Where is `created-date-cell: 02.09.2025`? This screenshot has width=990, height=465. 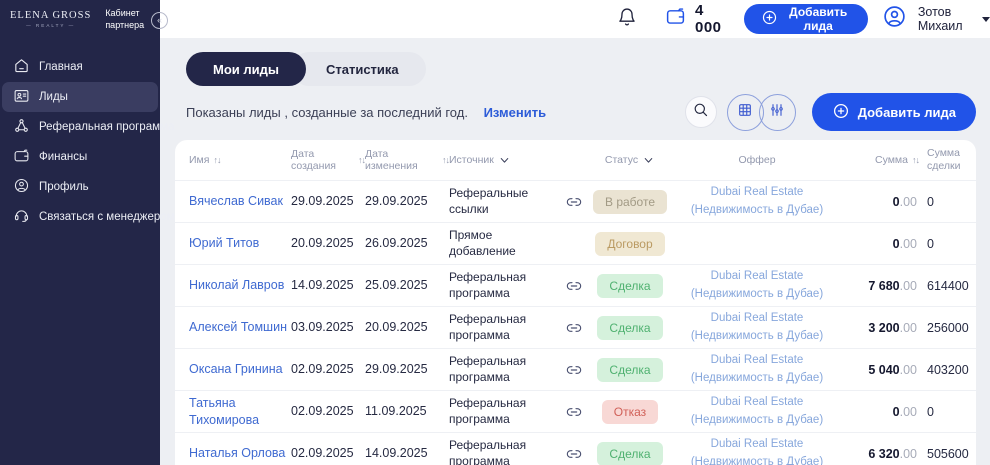
created-date-cell: 02.09.2025 is located at coordinates (322, 369).